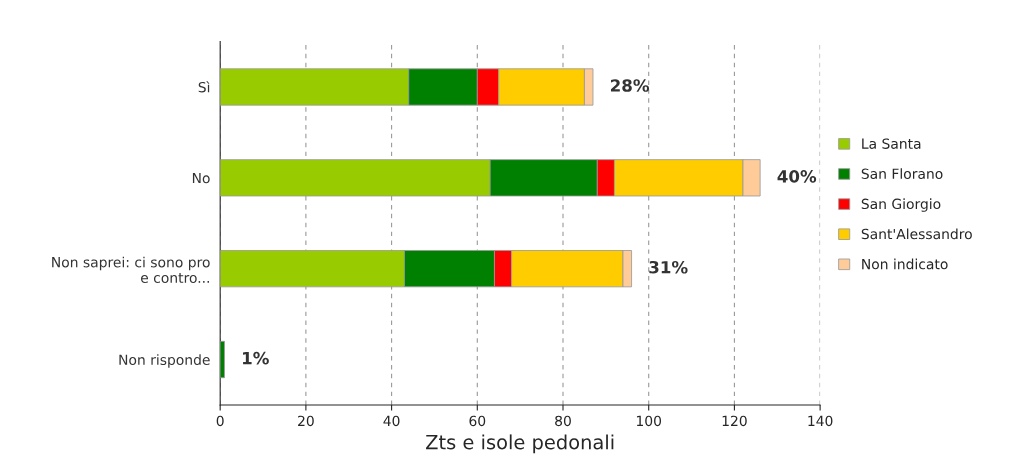 The width and height of the screenshot is (1010, 472). What do you see at coordinates (204, 87) in the screenshot?
I see `y-tick-label: Sì` at bounding box center [204, 87].